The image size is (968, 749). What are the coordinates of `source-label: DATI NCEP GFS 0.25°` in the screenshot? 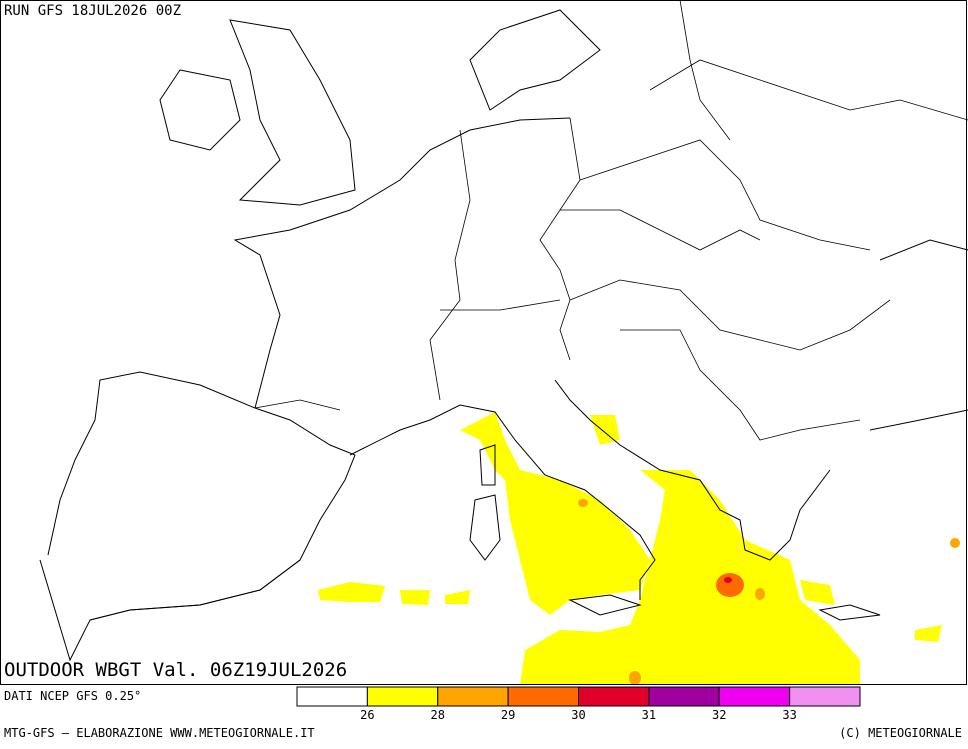 It's located at (72, 696).